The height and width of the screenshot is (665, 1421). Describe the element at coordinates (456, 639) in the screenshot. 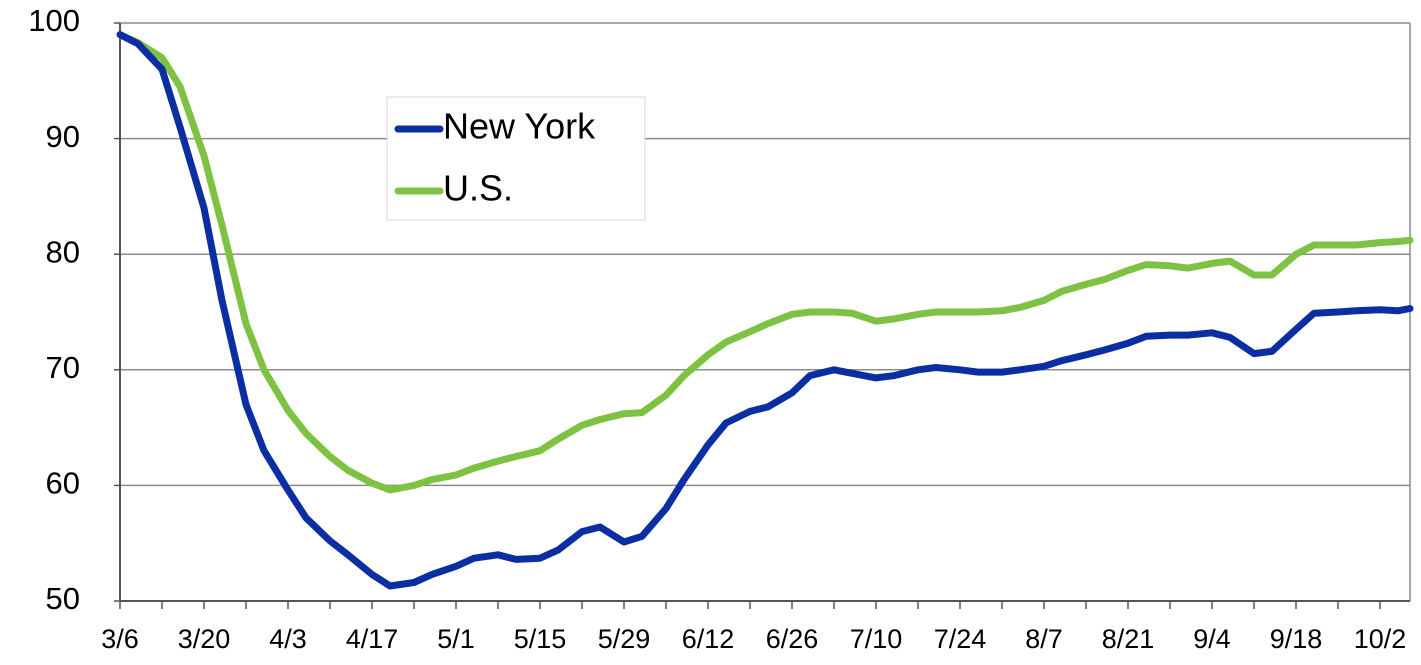

I see `x-tick-label: 5/1` at that location.